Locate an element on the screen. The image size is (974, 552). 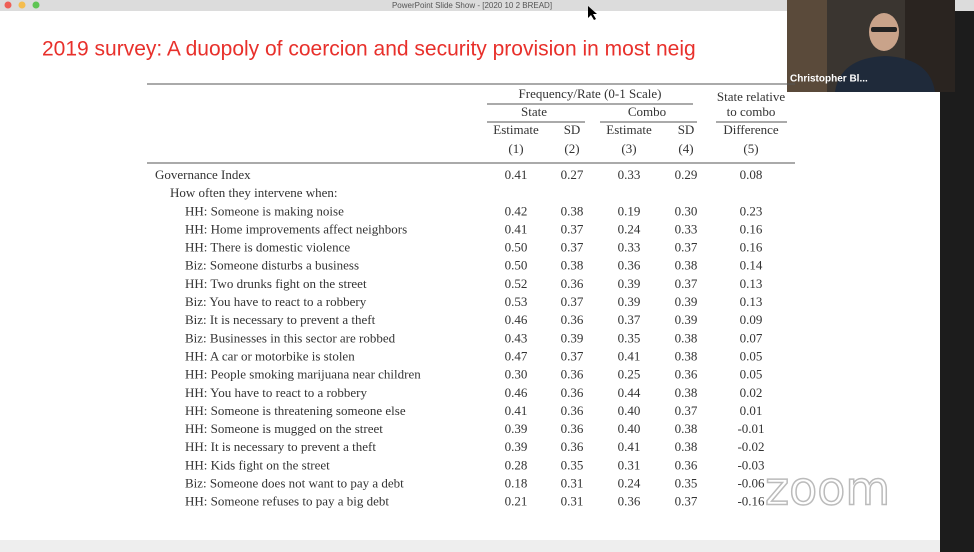
cell: 0.42 is located at coordinates (516, 210).